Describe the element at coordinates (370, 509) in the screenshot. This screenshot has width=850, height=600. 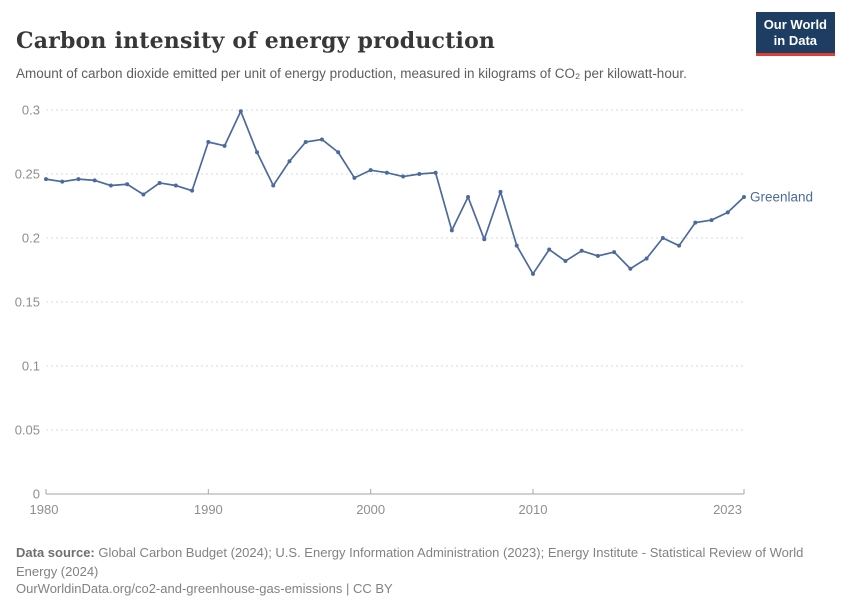
I see `x-axis-tick-label: 2000` at that location.